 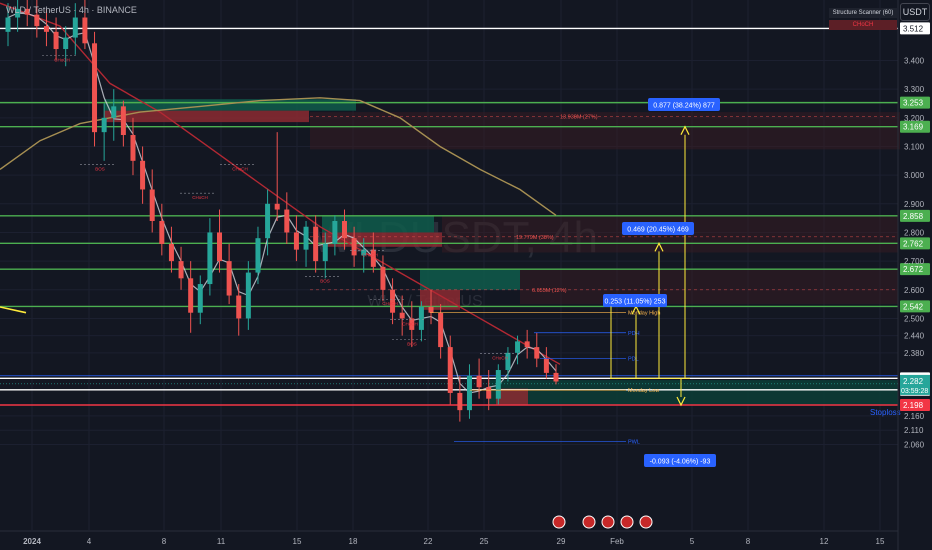 I want to click on price-tick-label: 2.800, so click(x=914, y=232).